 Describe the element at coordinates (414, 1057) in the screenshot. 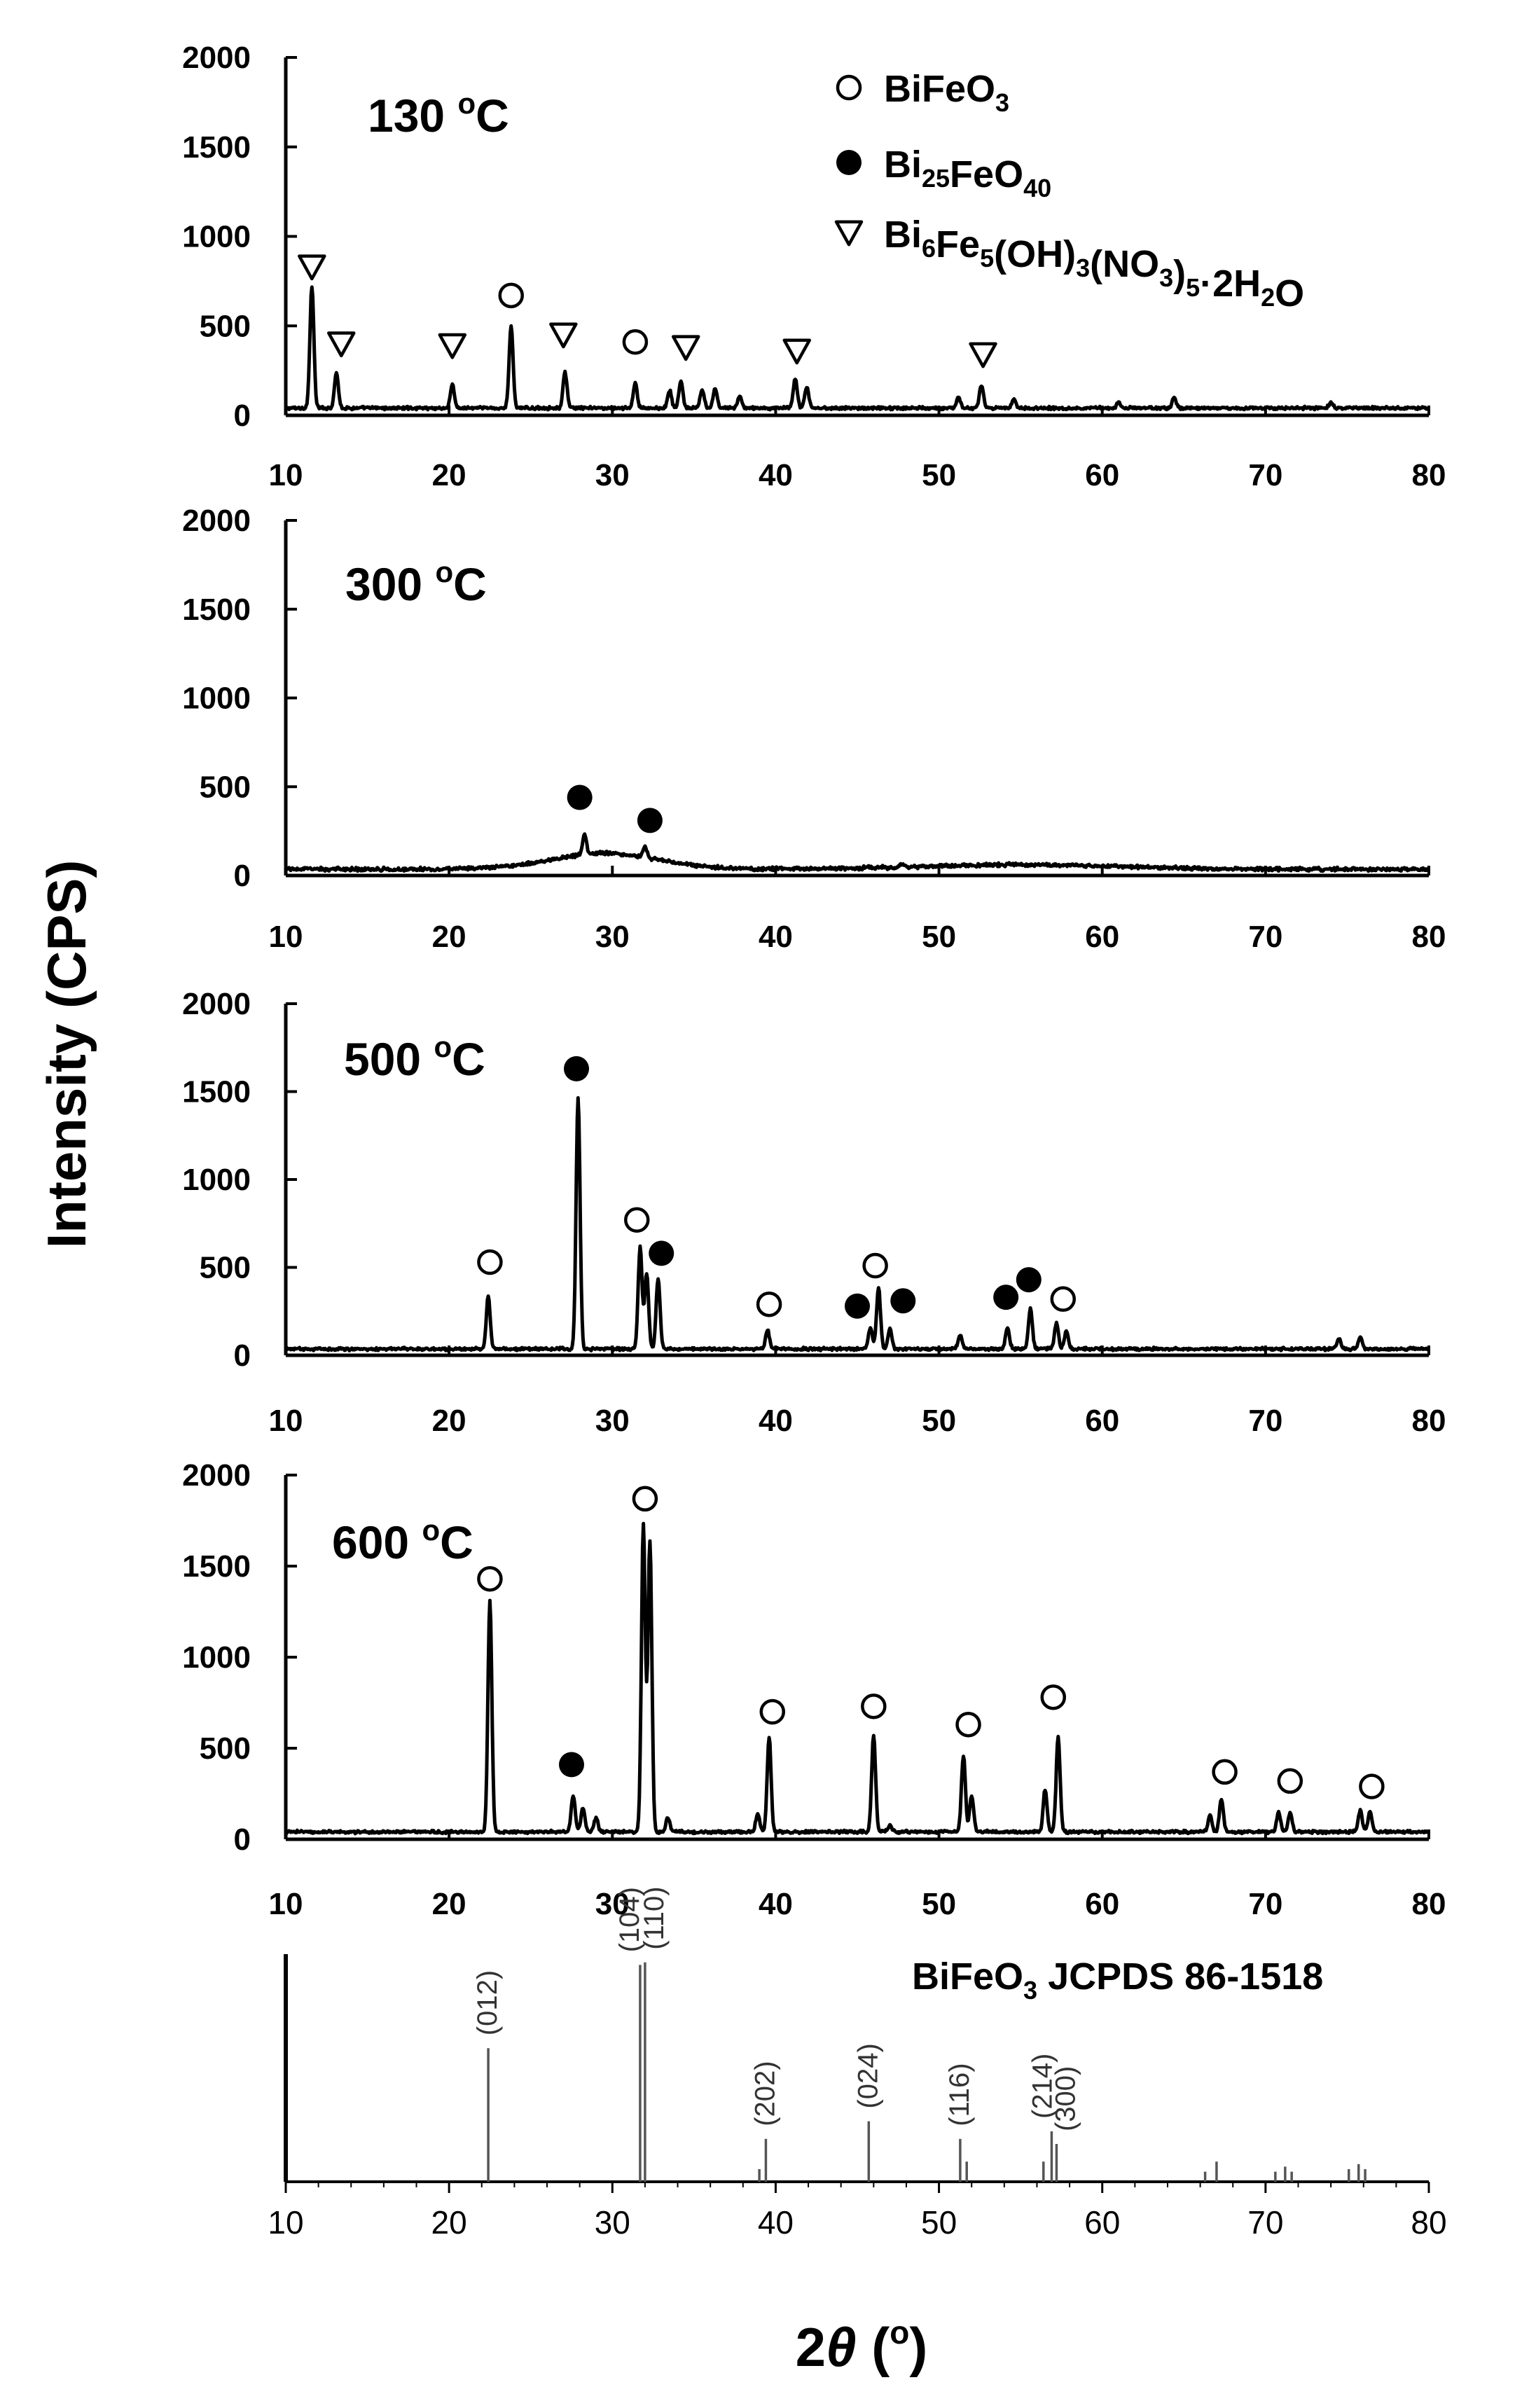

I see `panel-title-500: 500 oC` at that location.